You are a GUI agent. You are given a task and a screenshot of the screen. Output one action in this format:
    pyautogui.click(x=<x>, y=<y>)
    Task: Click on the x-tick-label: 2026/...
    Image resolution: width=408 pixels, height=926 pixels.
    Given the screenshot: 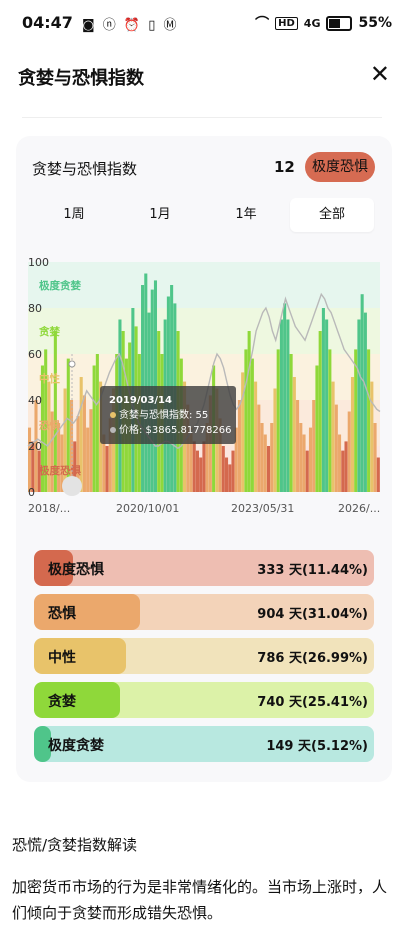 What is the action you would take?
    pyautogui.click(x=359, y=508)
    